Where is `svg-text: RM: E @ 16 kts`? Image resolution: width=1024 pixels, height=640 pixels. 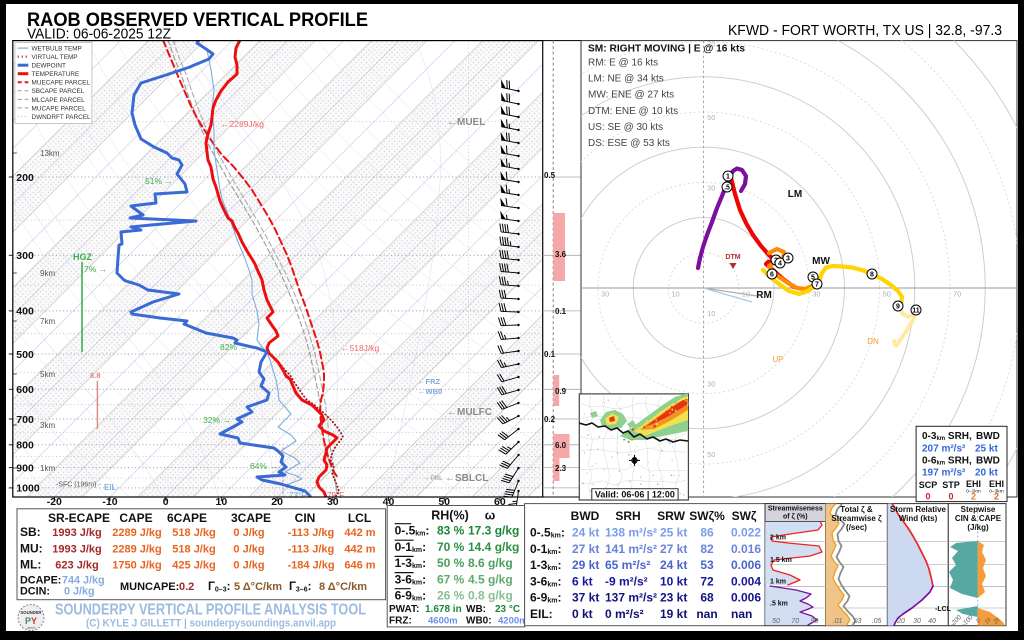 svg-text: RM: E @ 16 kts is located at coordinates (623, 63).